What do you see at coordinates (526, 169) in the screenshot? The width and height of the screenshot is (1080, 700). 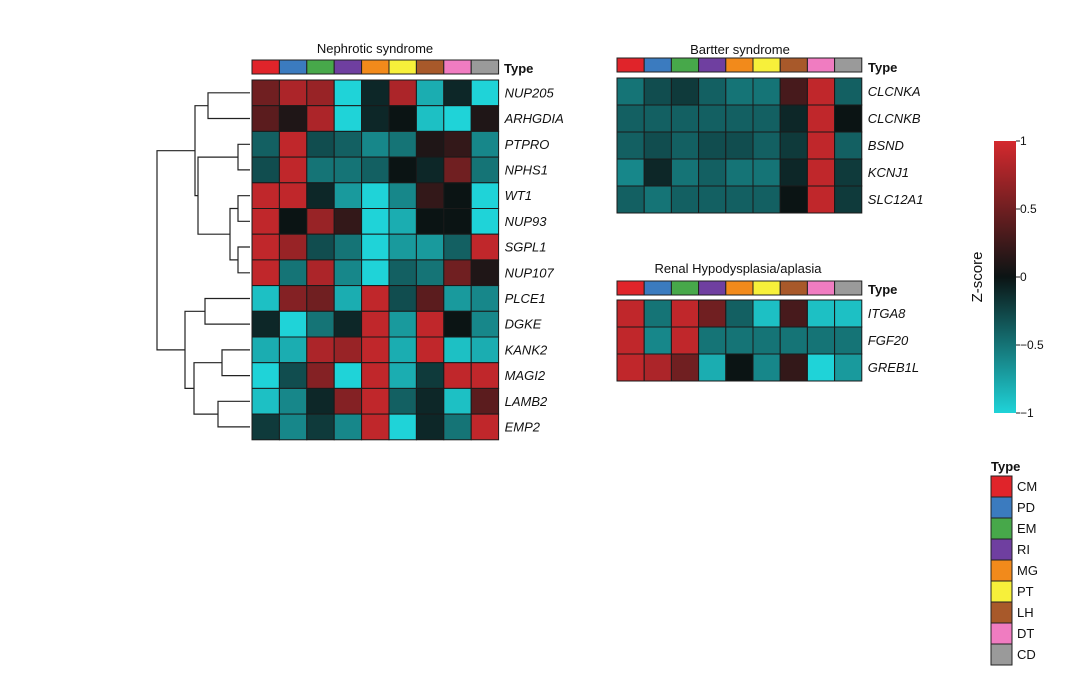 I see `gene-label: NPHS1` at bounding box center [526, 169].